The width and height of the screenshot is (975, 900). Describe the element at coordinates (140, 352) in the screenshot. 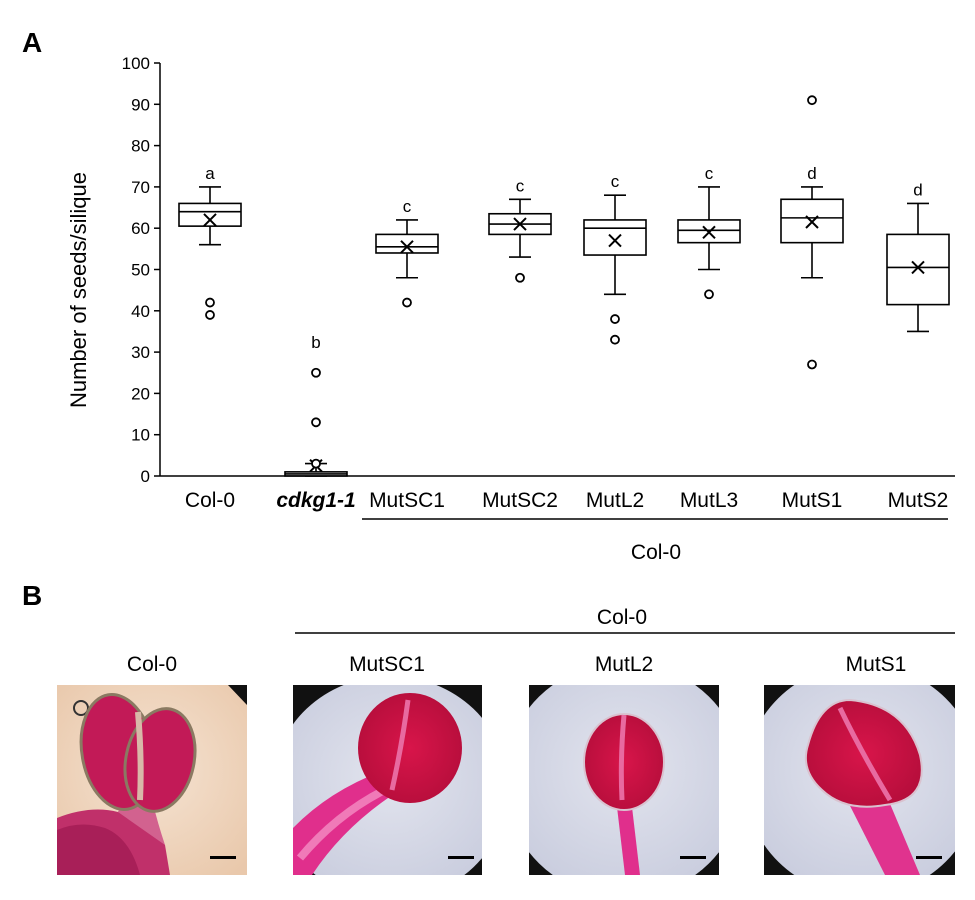

I see `y-tick-label: 30` at that location.